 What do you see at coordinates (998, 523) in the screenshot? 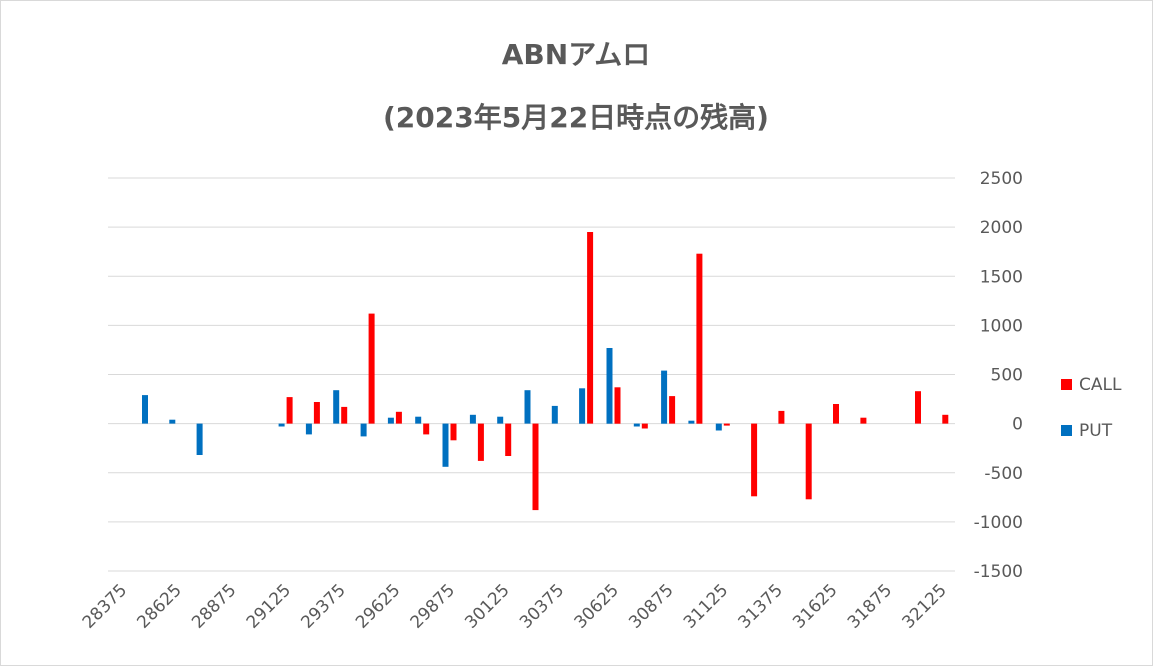
I see `y-tick-label: -1000` at bounding box center [998, 523].